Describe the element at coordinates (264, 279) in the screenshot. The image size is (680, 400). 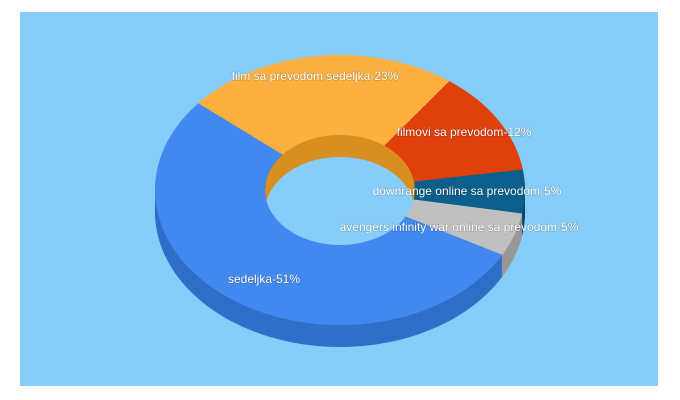
I see `data-label: sedeljka-51%` at that location.